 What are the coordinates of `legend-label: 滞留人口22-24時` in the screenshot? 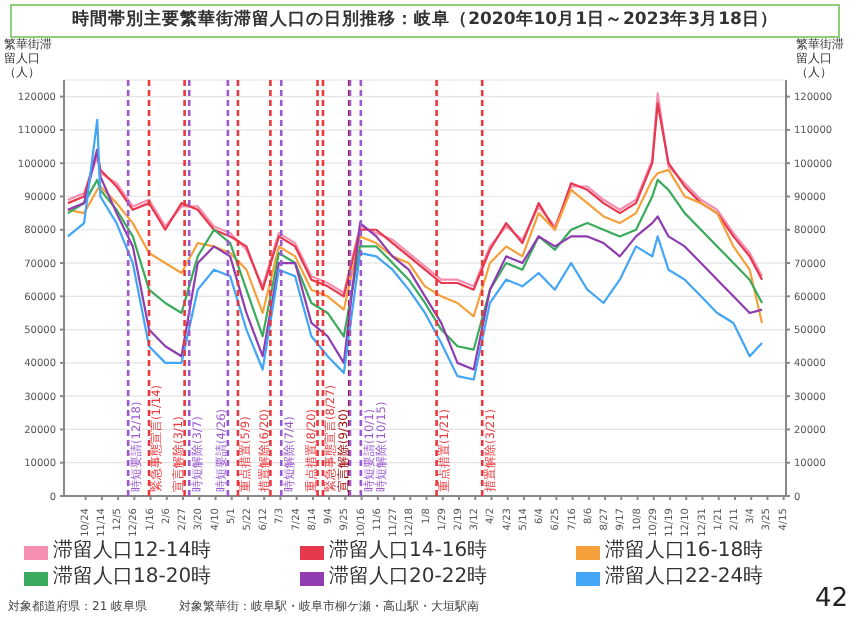 It's located at (684, 577).